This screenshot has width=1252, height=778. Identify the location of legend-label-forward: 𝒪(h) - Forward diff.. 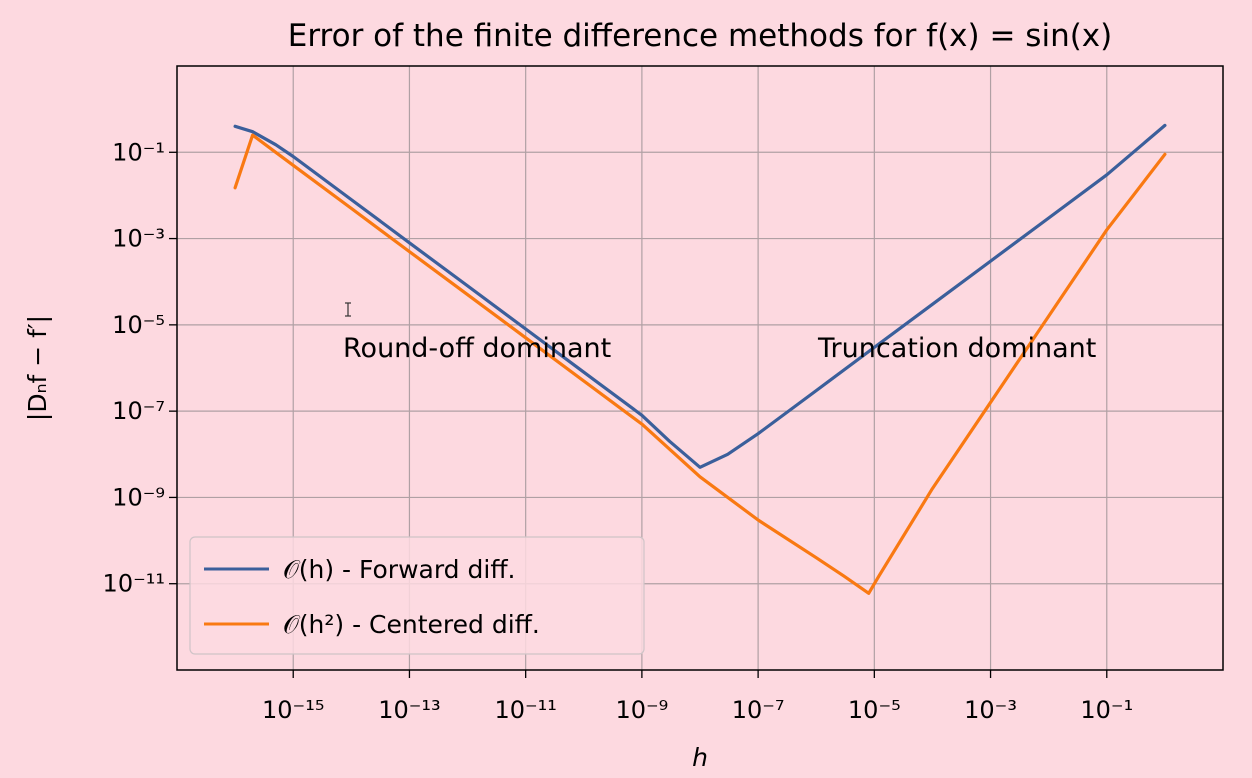
(399, 569).